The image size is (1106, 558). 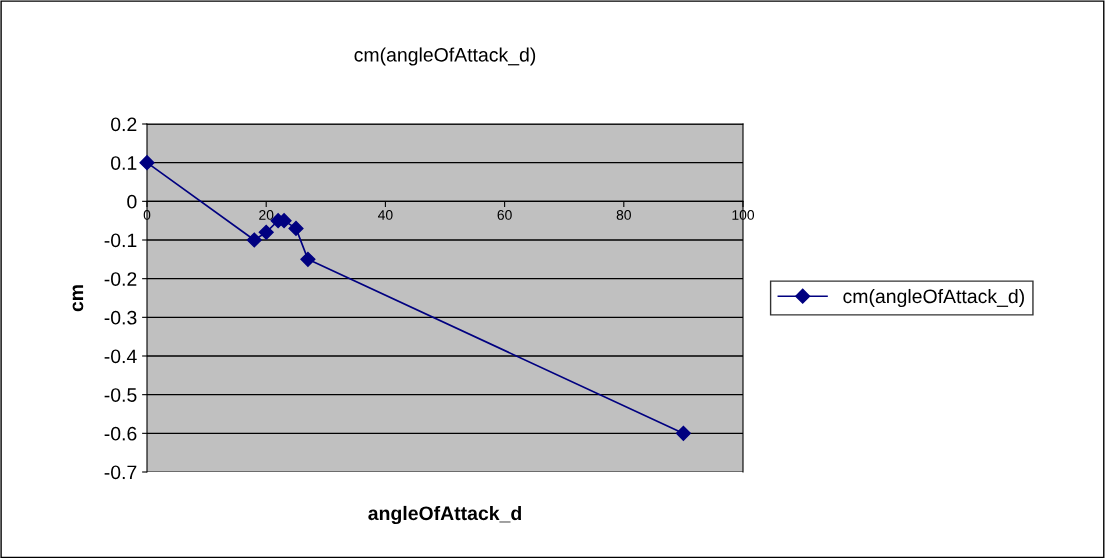 I want to click on x-tick-label: 60, so click(x=504, y=215).